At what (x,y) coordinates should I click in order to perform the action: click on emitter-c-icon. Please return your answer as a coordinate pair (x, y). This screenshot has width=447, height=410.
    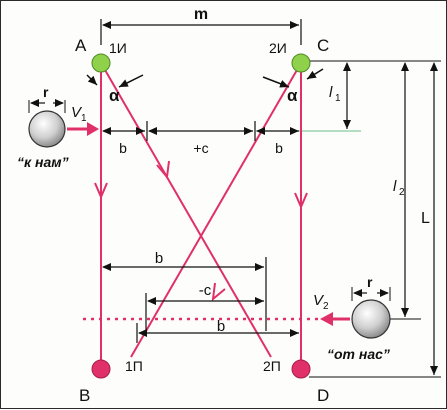
    Looking at the image, I should click on (301, 63).